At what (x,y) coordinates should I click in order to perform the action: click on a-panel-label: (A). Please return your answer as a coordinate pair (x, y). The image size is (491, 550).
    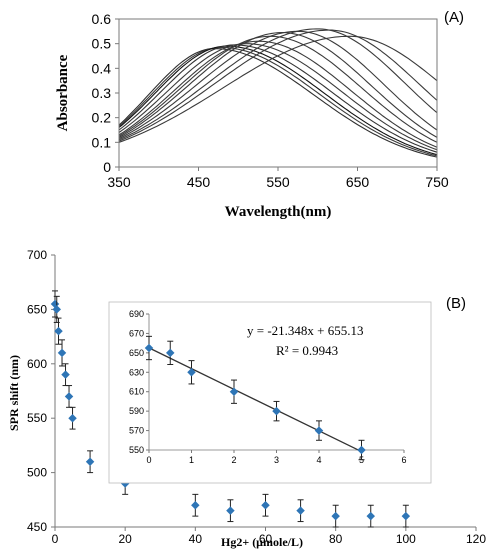
    Looking at the image, I should click on (454, 17).